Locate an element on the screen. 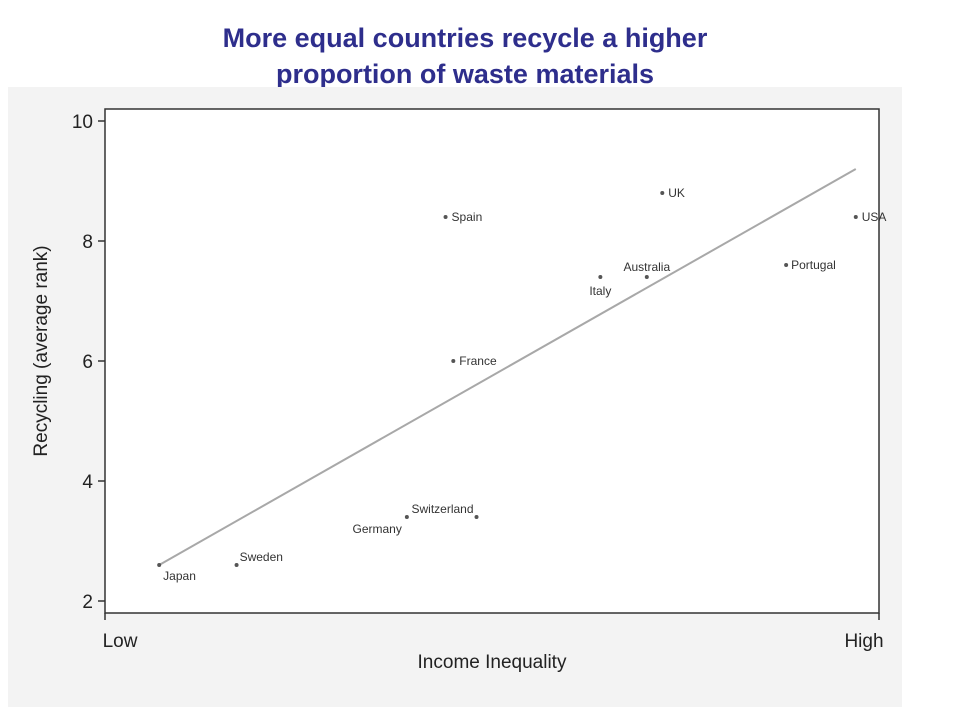  data-point-label: Germany is located at coordinates (377, 529).